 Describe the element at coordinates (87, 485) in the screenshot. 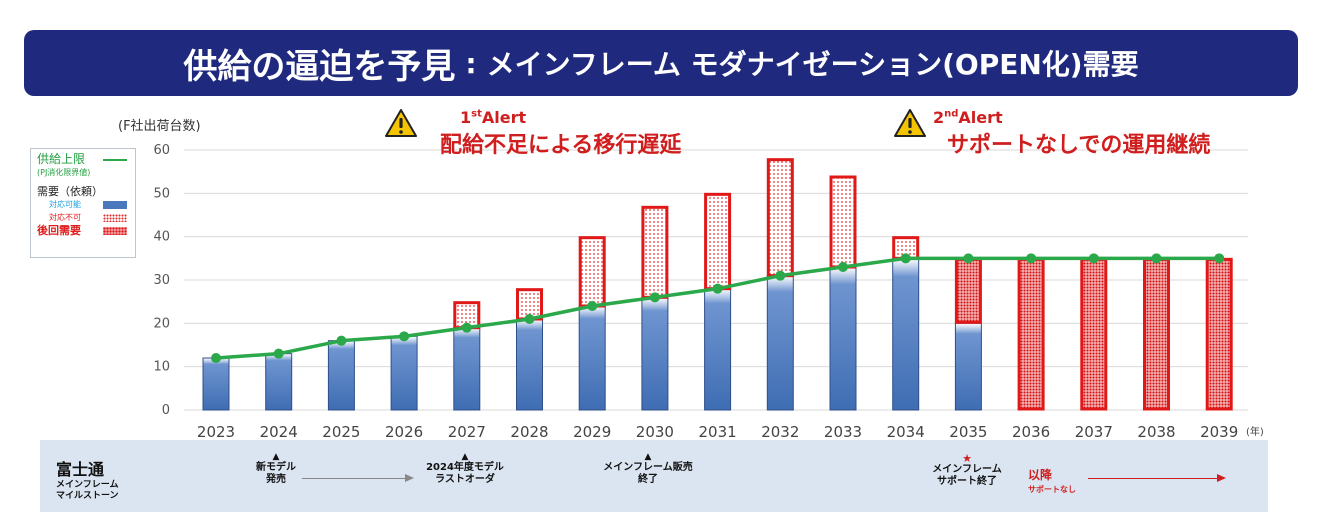

I see `milestone-caption-line1: メインフレーム` at that location.